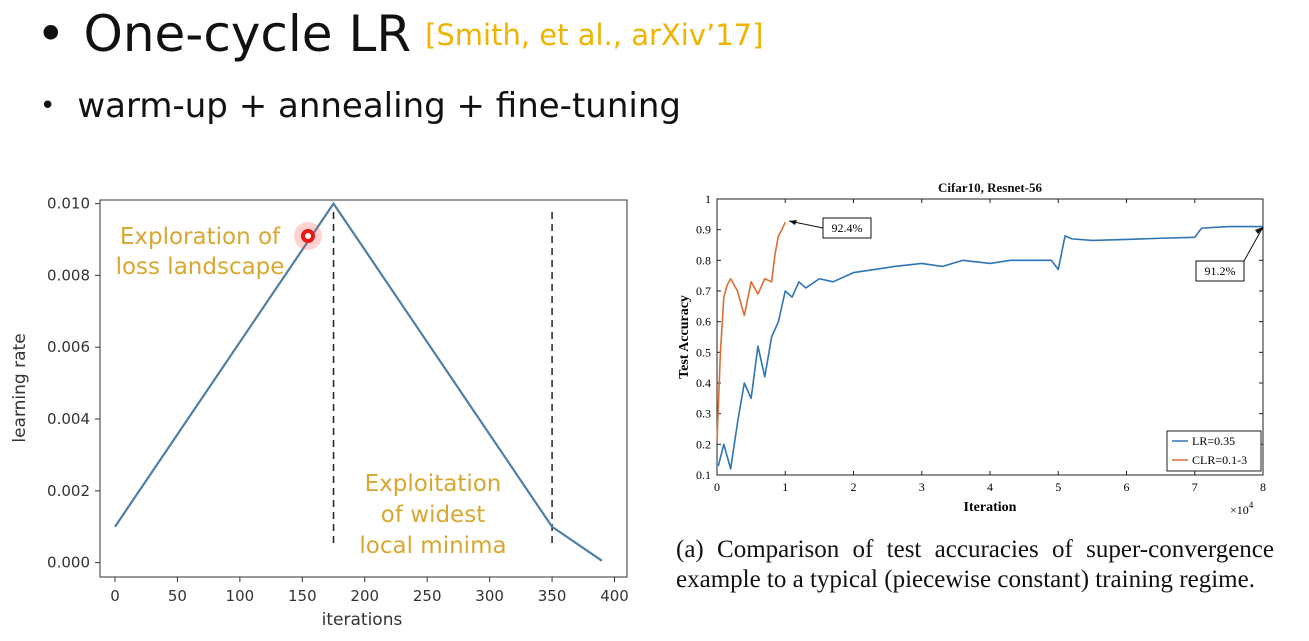  I want to click on legend-label: LR=0.35, so click(1213, 441).